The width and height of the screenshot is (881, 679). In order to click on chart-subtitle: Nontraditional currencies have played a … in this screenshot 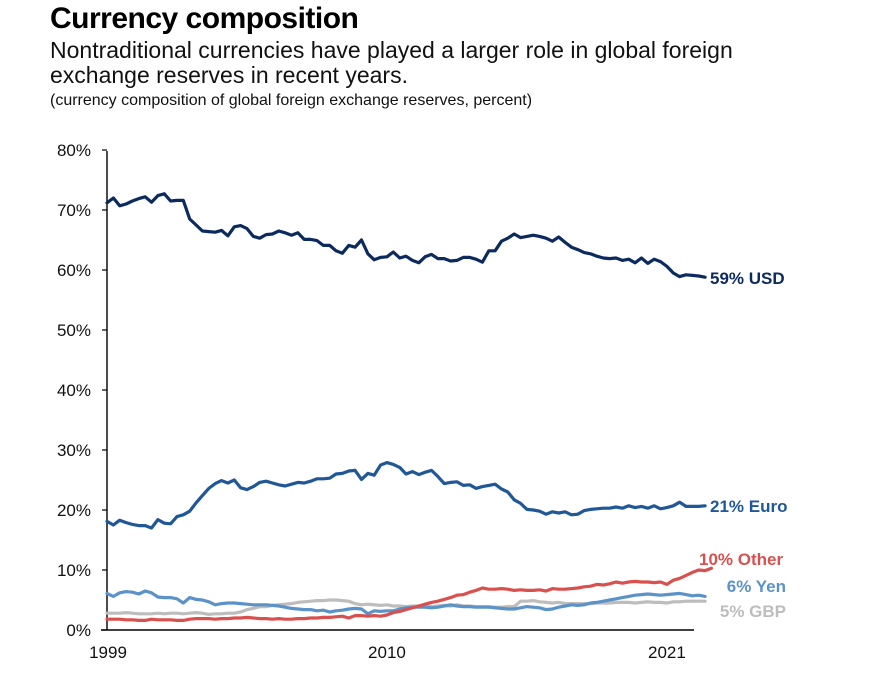, I will do `click(391, 62)`.